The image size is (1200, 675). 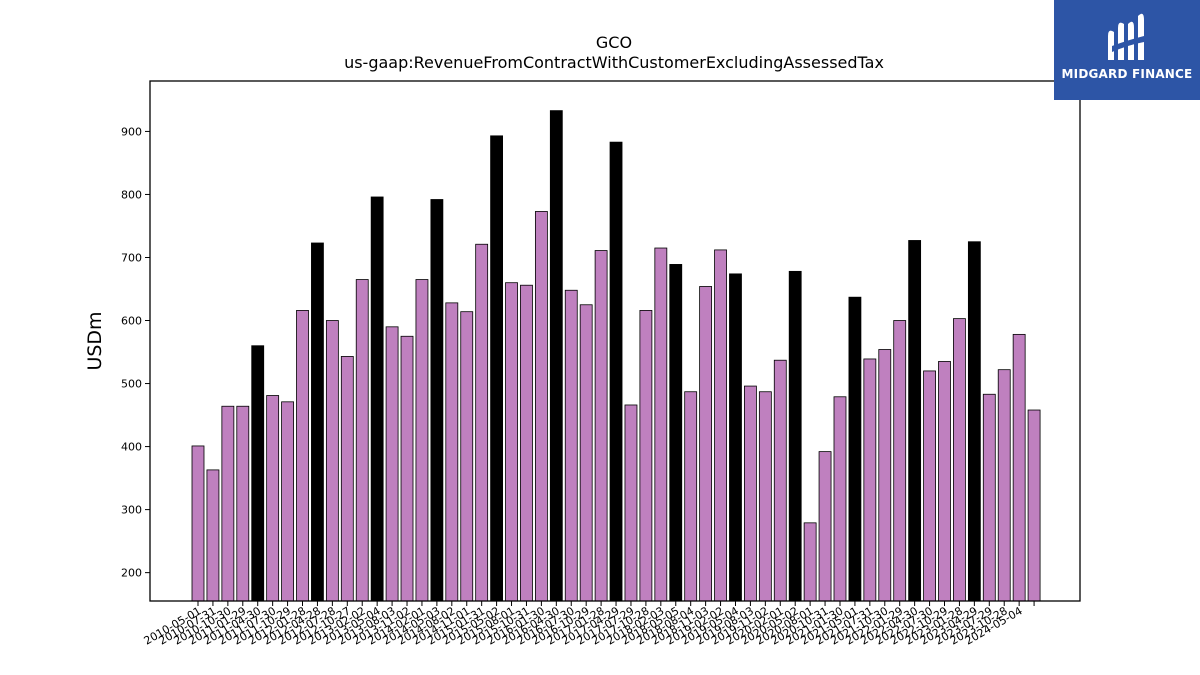 What do you see at coordinates (131, 131) in the screenshot?
I see `y-tick-label: 900` at bounding box center [131, 131].